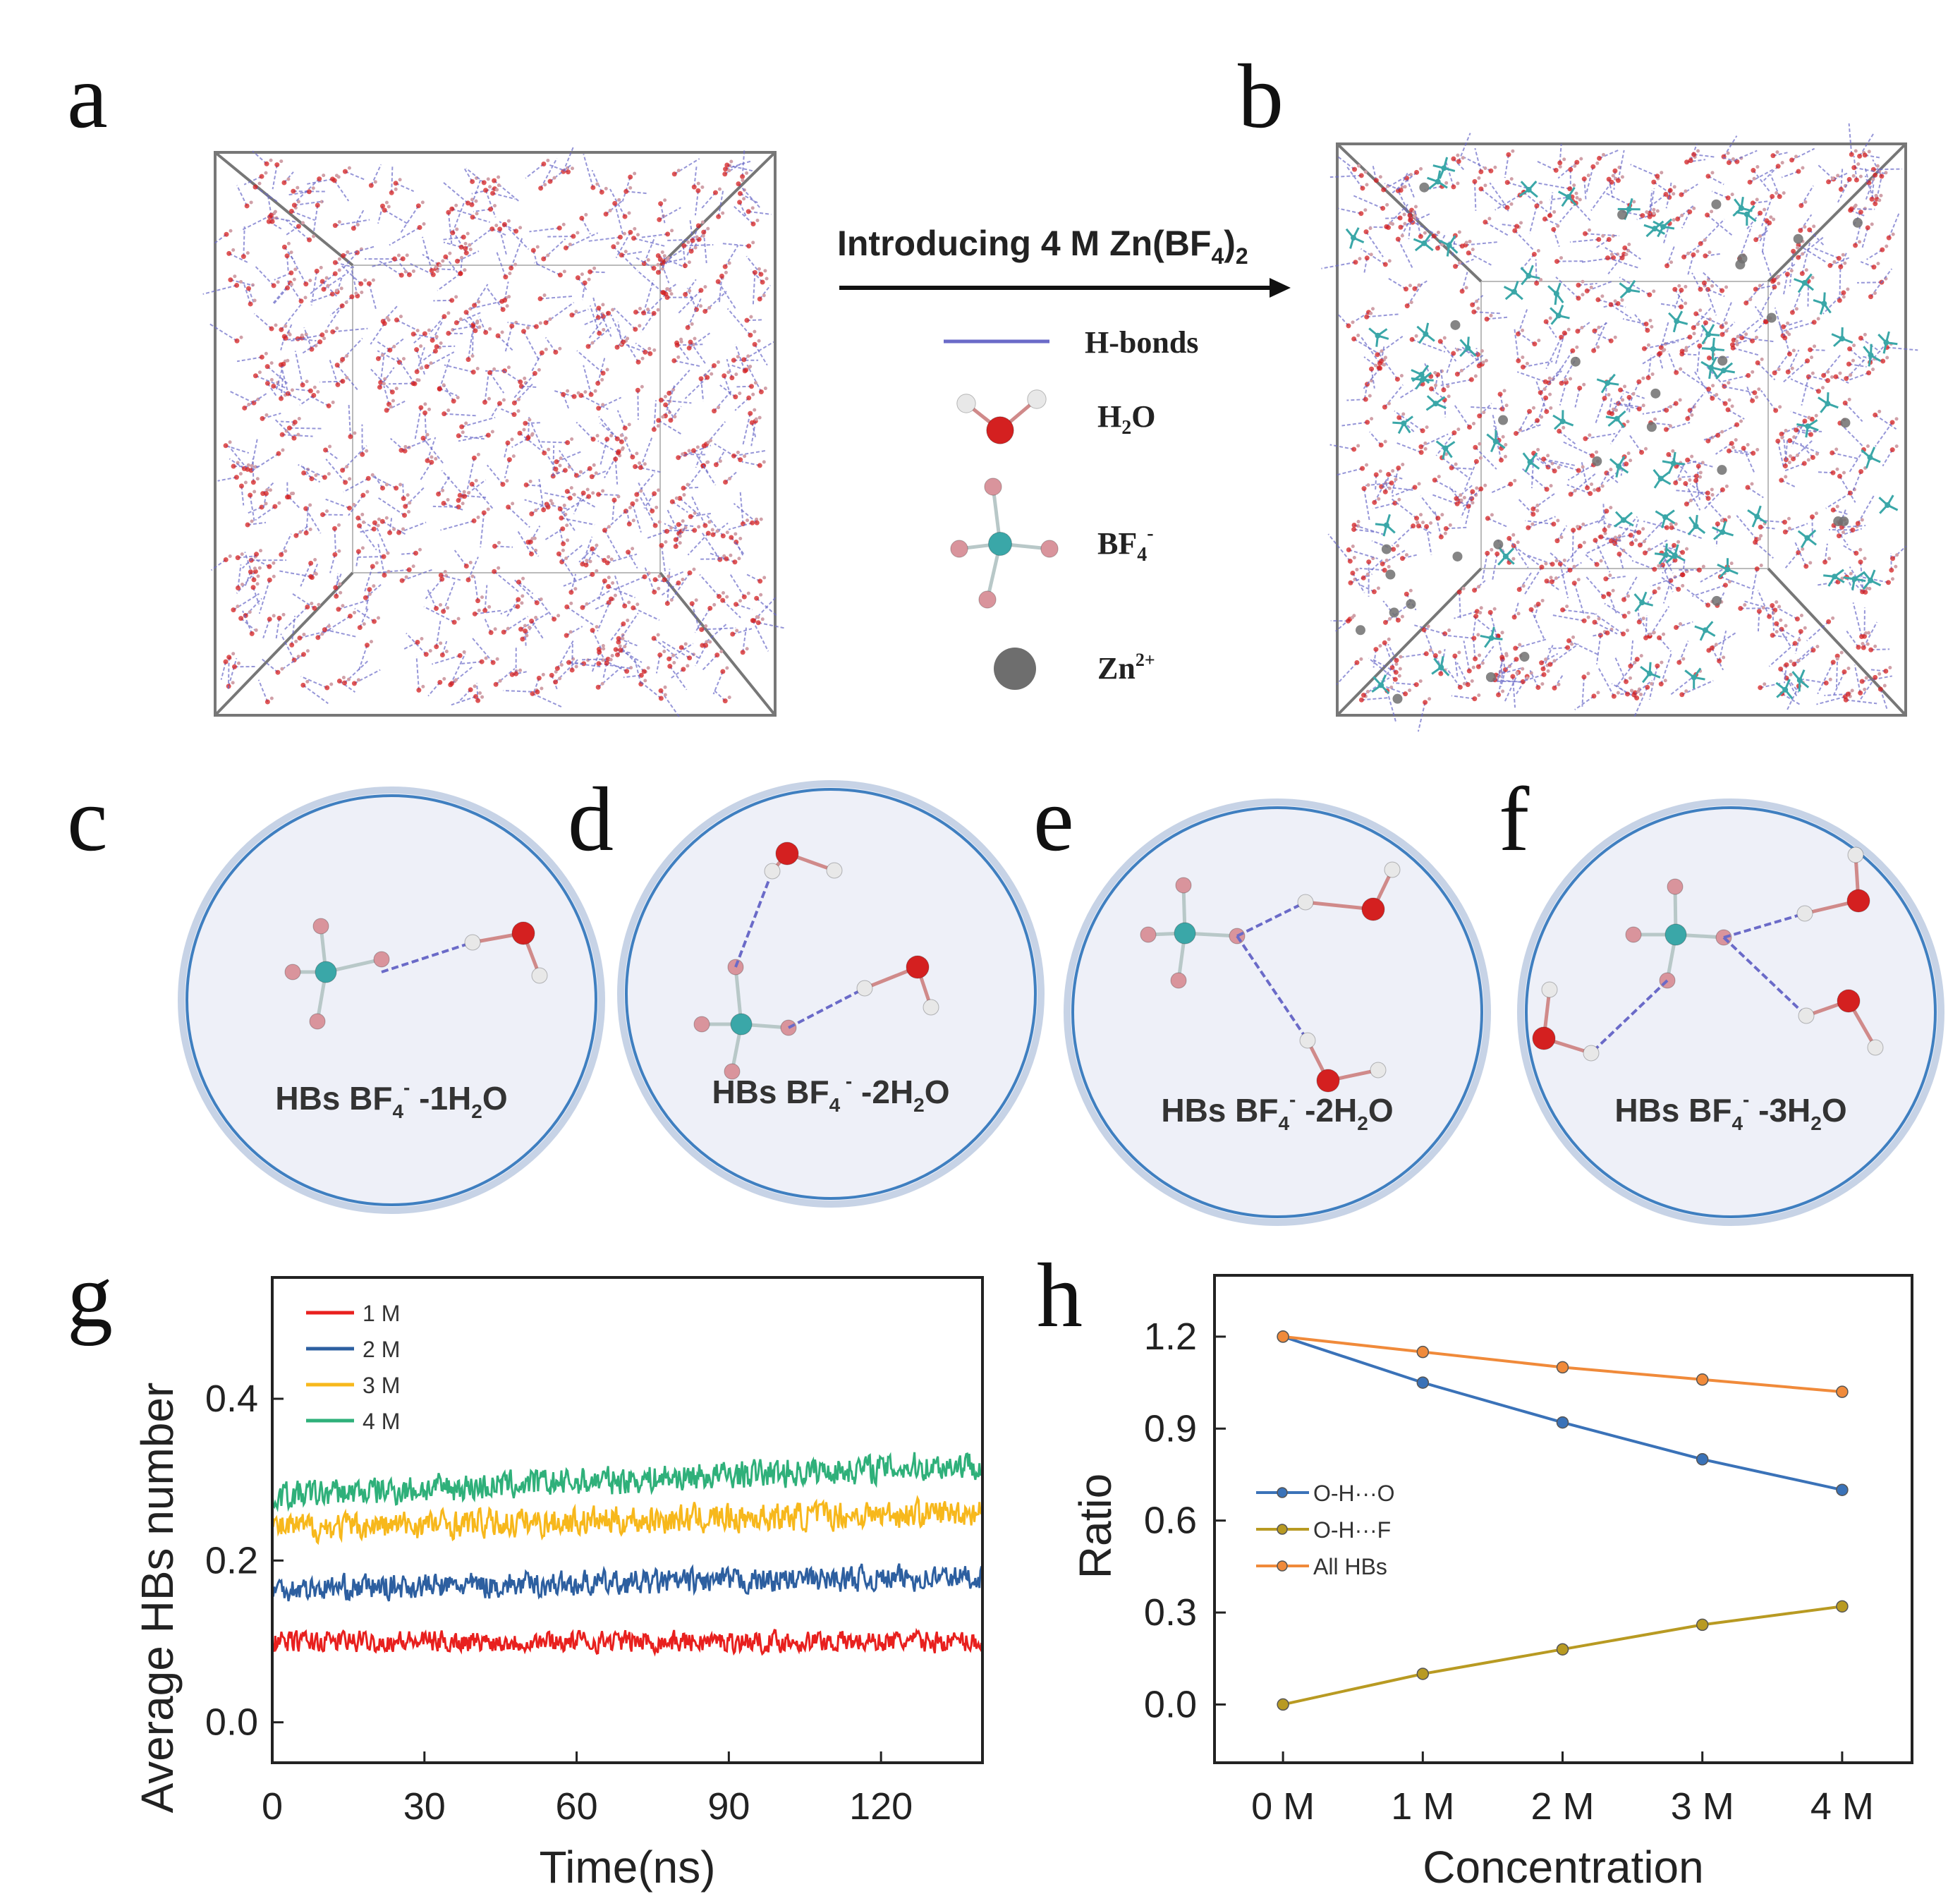 This screenshot has width=1960, height=1901. Describe the element at coordinates (1261, 96) in the screenshot. I see `panel-label-b: b` at that location.